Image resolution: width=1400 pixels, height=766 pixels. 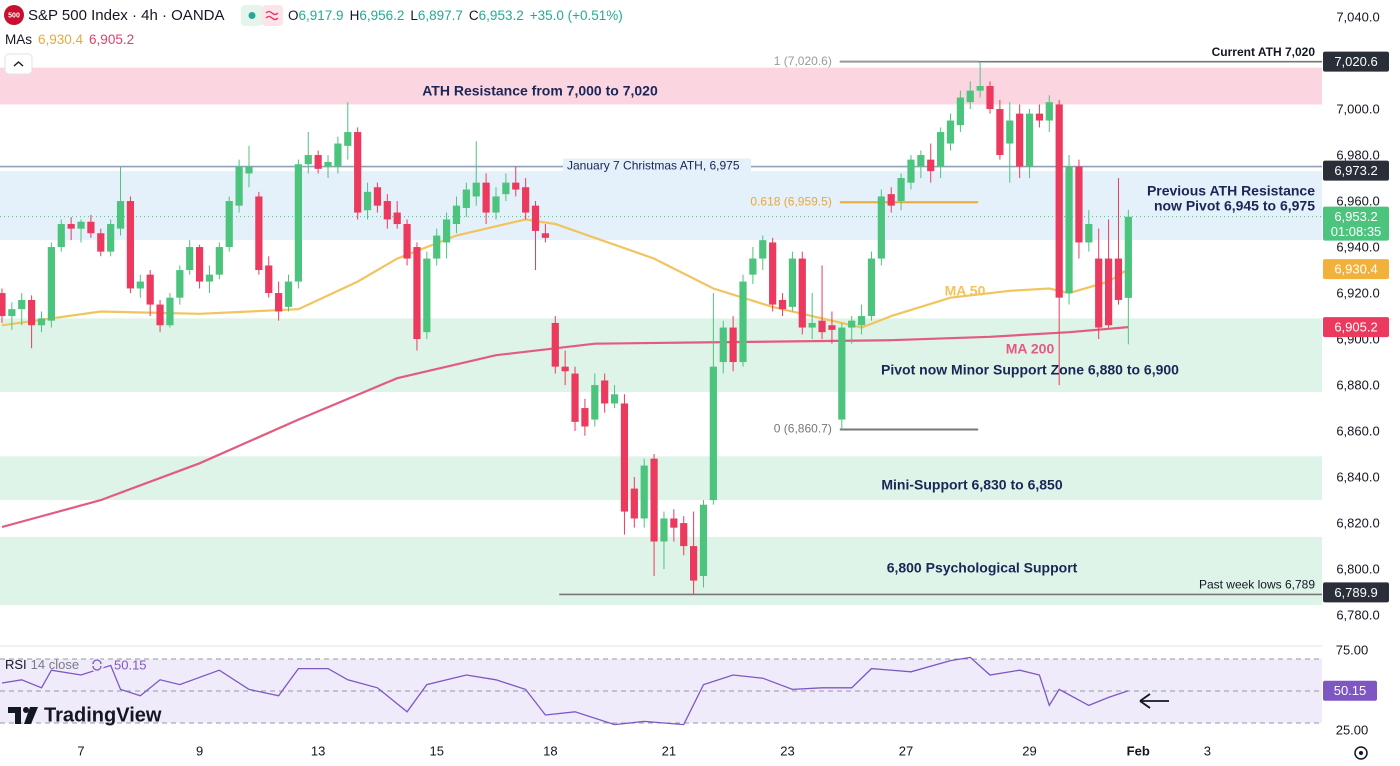 I want to click on rsi-value-label: 50.15, so click(x=1350, y=690).